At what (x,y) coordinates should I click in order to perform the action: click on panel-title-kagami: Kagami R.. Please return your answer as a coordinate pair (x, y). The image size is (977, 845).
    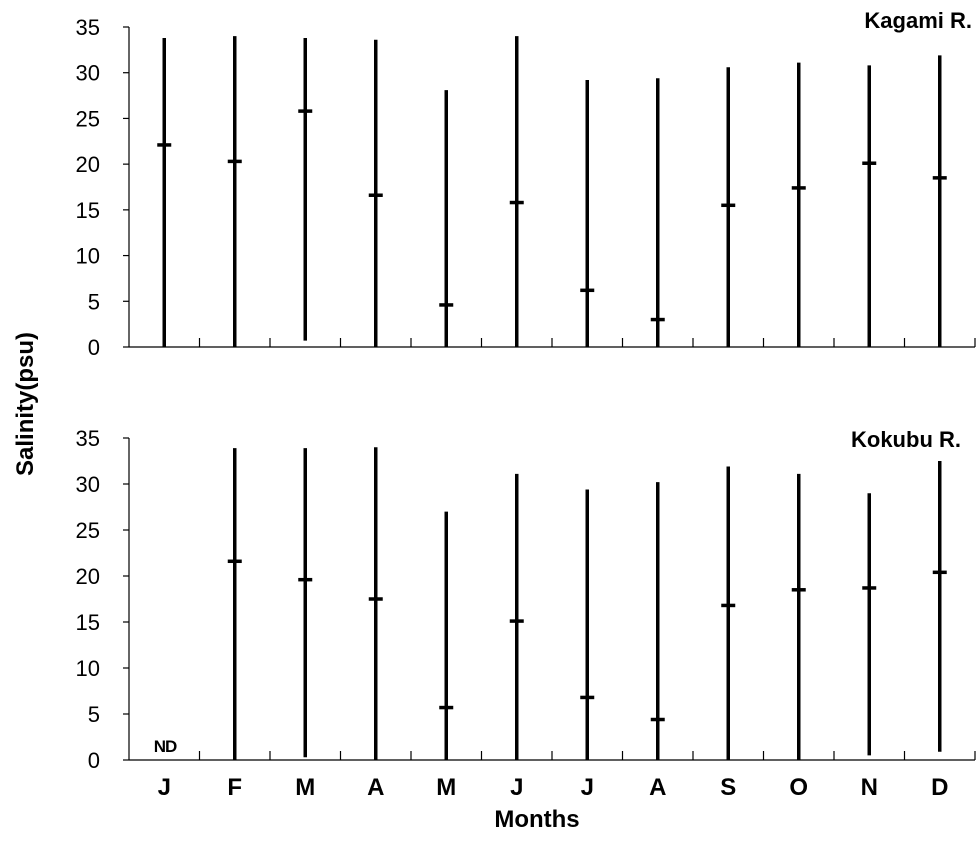
    Looking at the image, I should click on (918, 20).